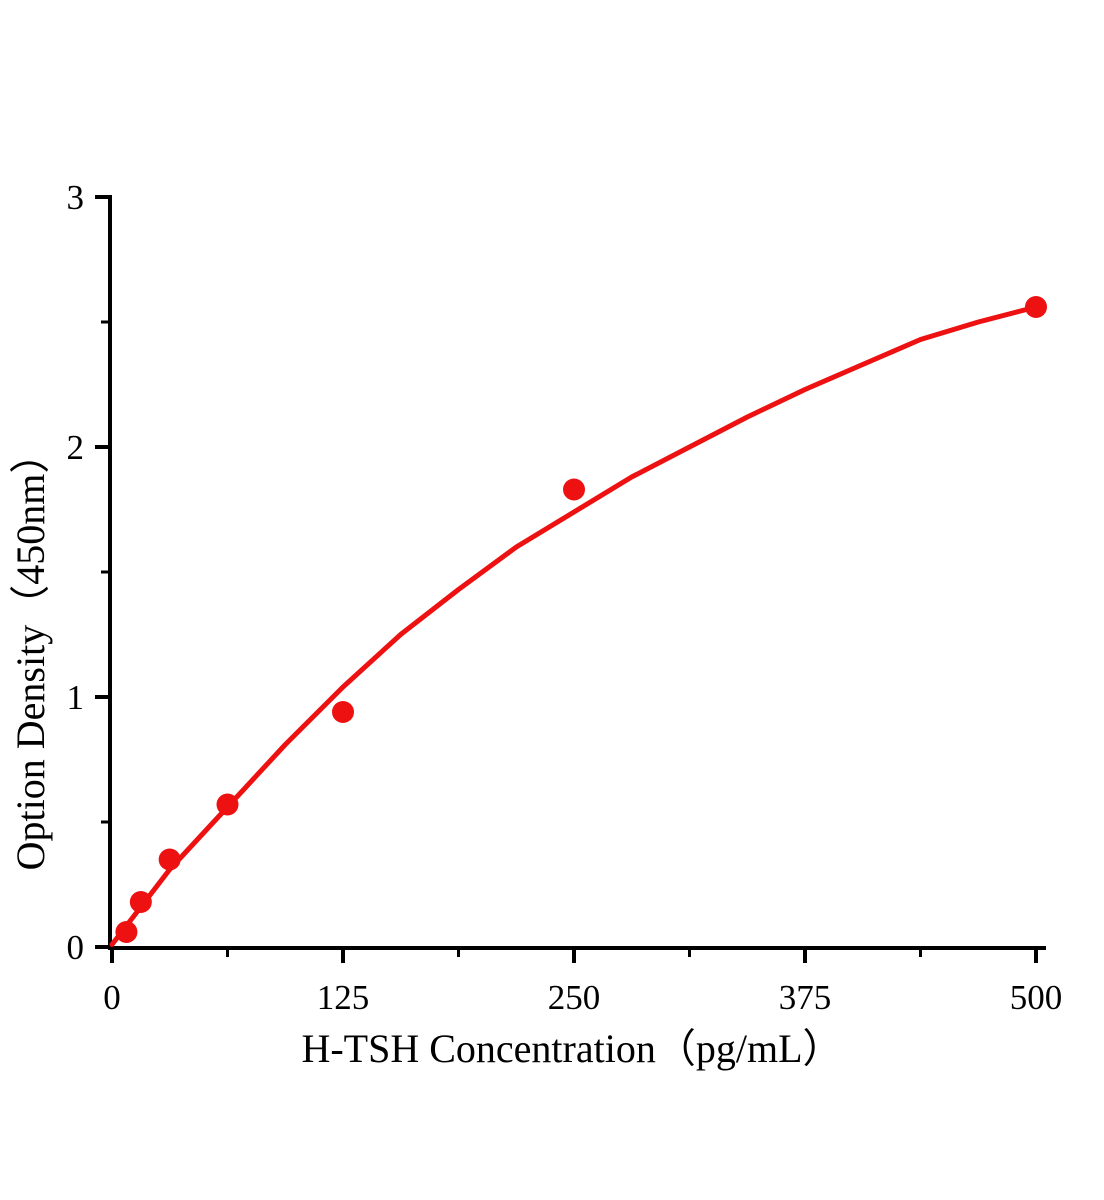 This screenshot has height=1200, width=1104. I want to click on x-tick-label: 500, so click(1036, 997).